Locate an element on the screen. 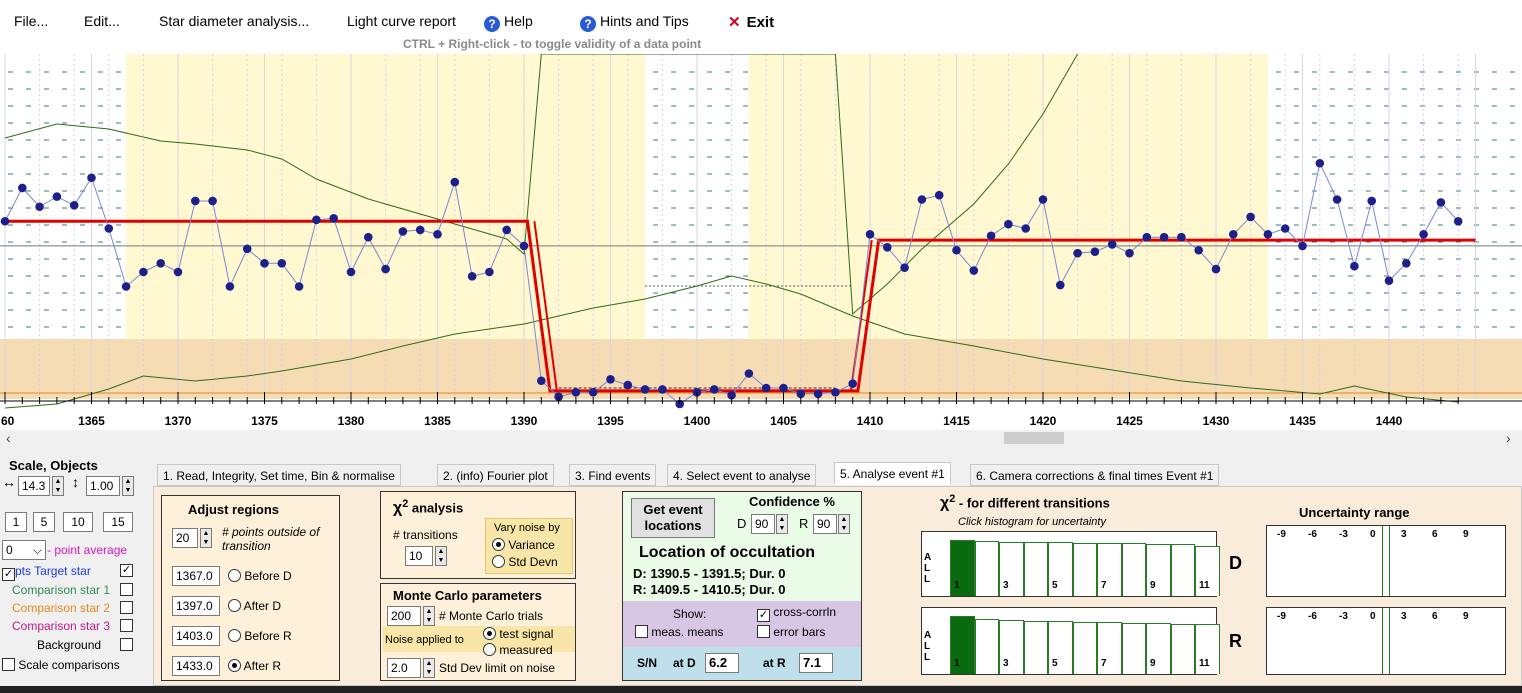 The height and width of the screenshot is (693, 1522). tab-fourier: 2. (info) Fourier plot is located at coordinates (495, 475).